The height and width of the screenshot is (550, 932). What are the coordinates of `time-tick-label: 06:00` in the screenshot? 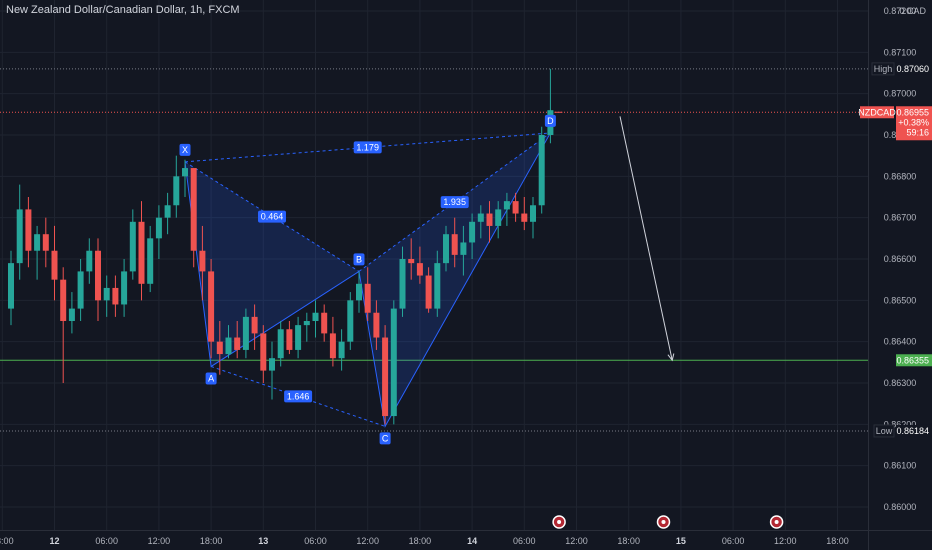 It's located at (315, 541).